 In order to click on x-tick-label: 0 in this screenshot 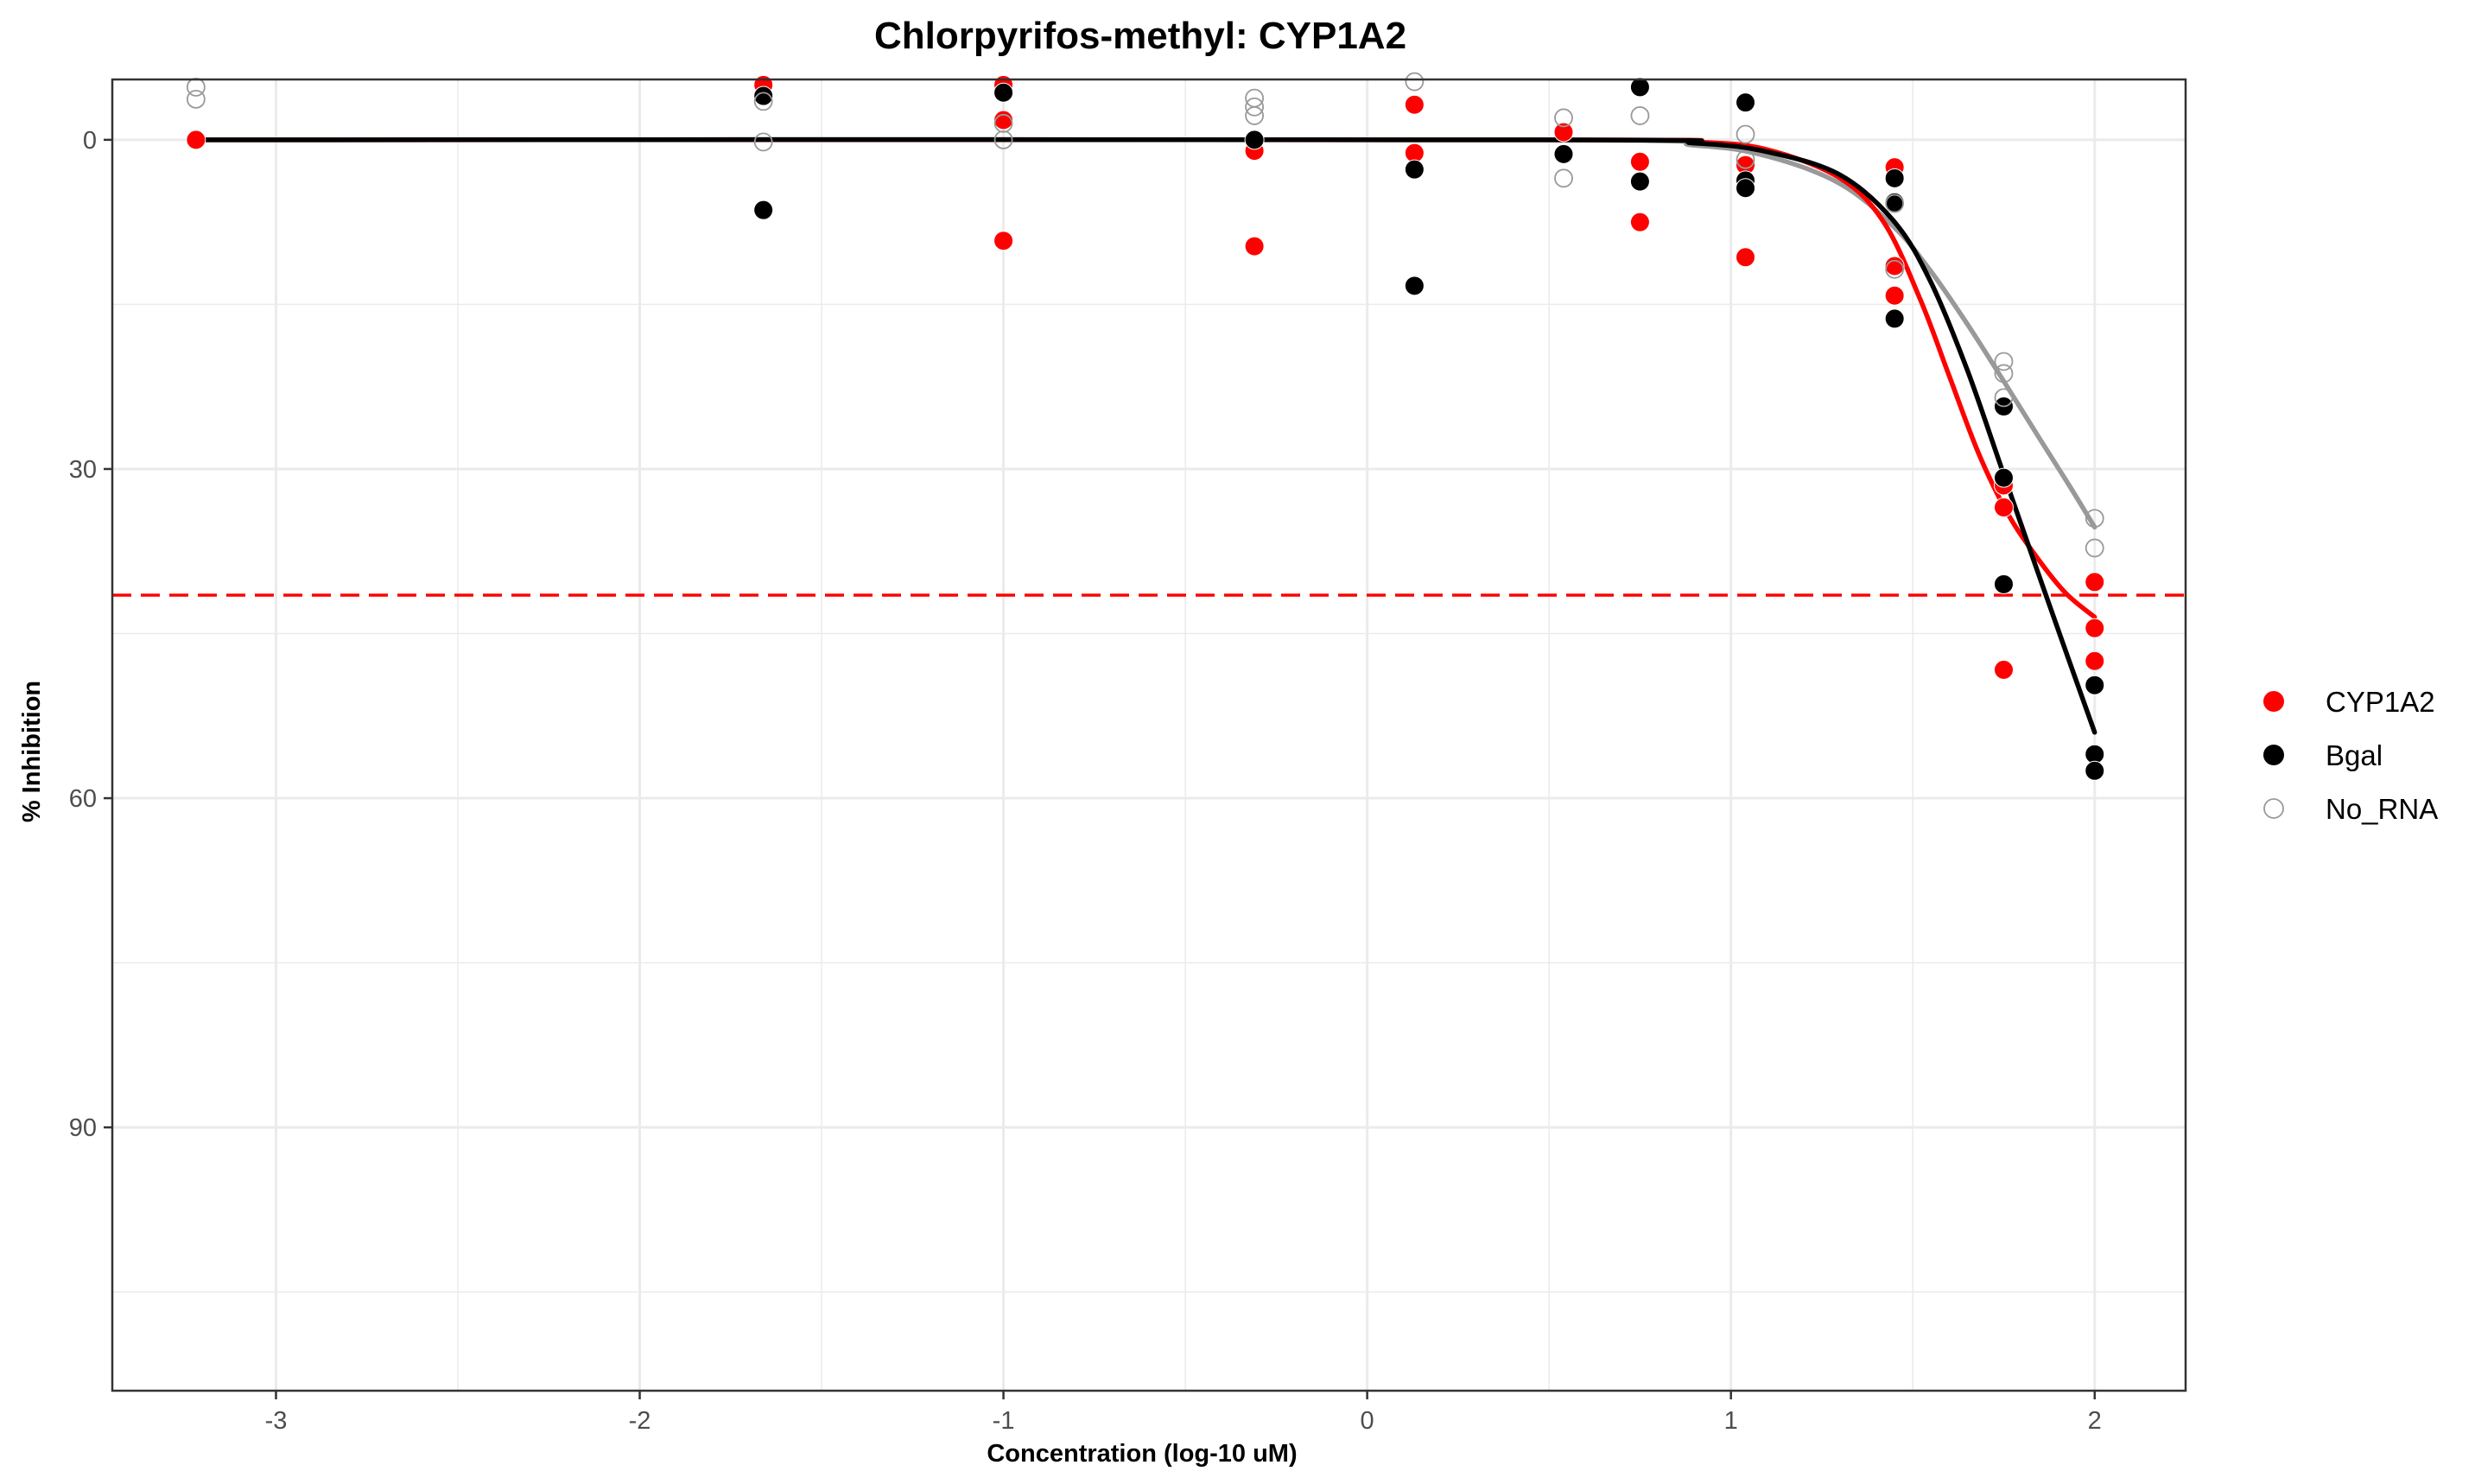, I will do `click(1367, 1421)`.